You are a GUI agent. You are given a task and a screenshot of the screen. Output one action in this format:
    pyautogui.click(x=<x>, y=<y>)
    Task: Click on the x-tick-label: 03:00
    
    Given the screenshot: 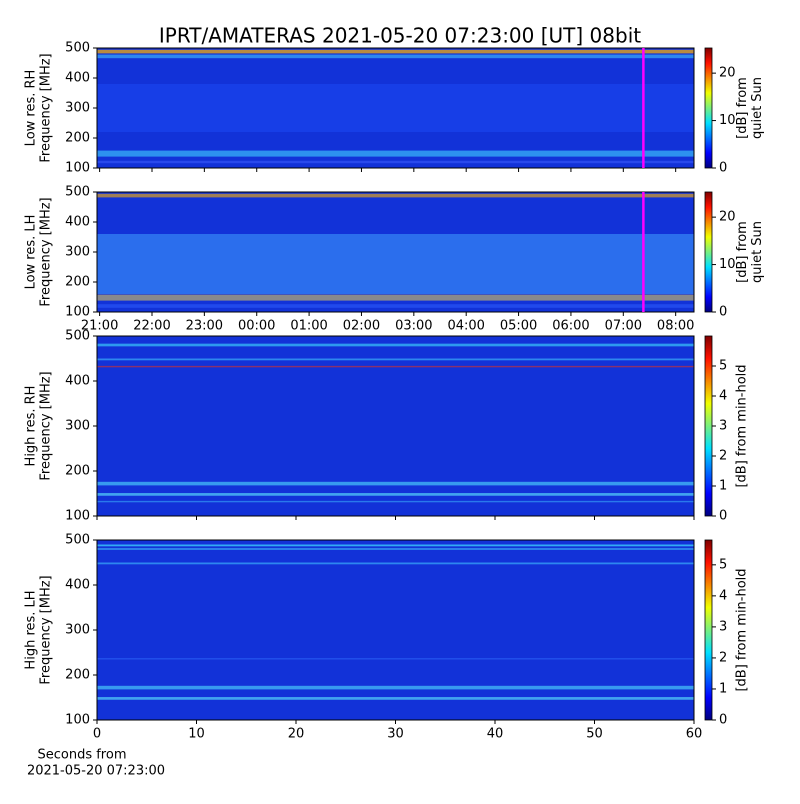 What is the action you would take?
    pyautogui.click(x=413, y=326)
    